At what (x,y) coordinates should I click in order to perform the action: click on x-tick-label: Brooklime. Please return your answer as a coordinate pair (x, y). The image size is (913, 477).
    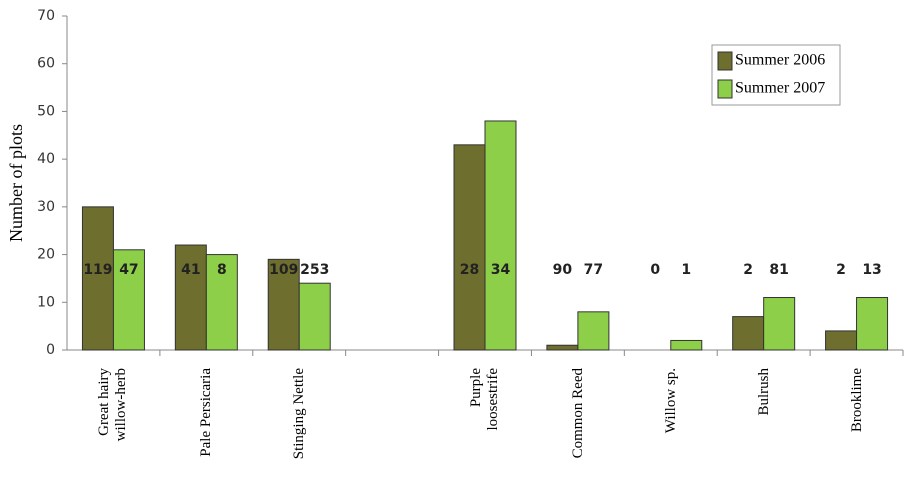
    Looking at the image, I should click on (856, 400).